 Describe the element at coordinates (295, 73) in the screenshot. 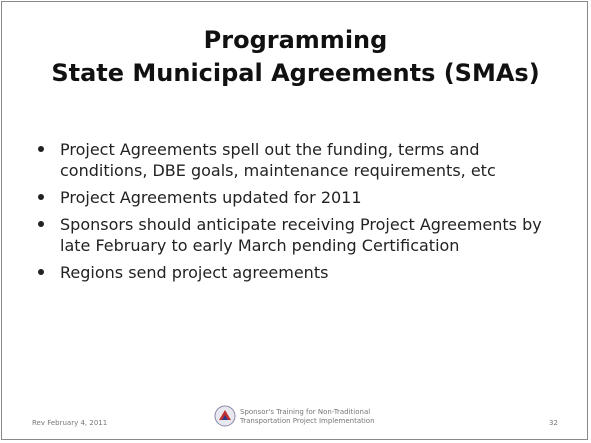

I see `title-line: State Municipal Agreements (SMAs)` at that location.